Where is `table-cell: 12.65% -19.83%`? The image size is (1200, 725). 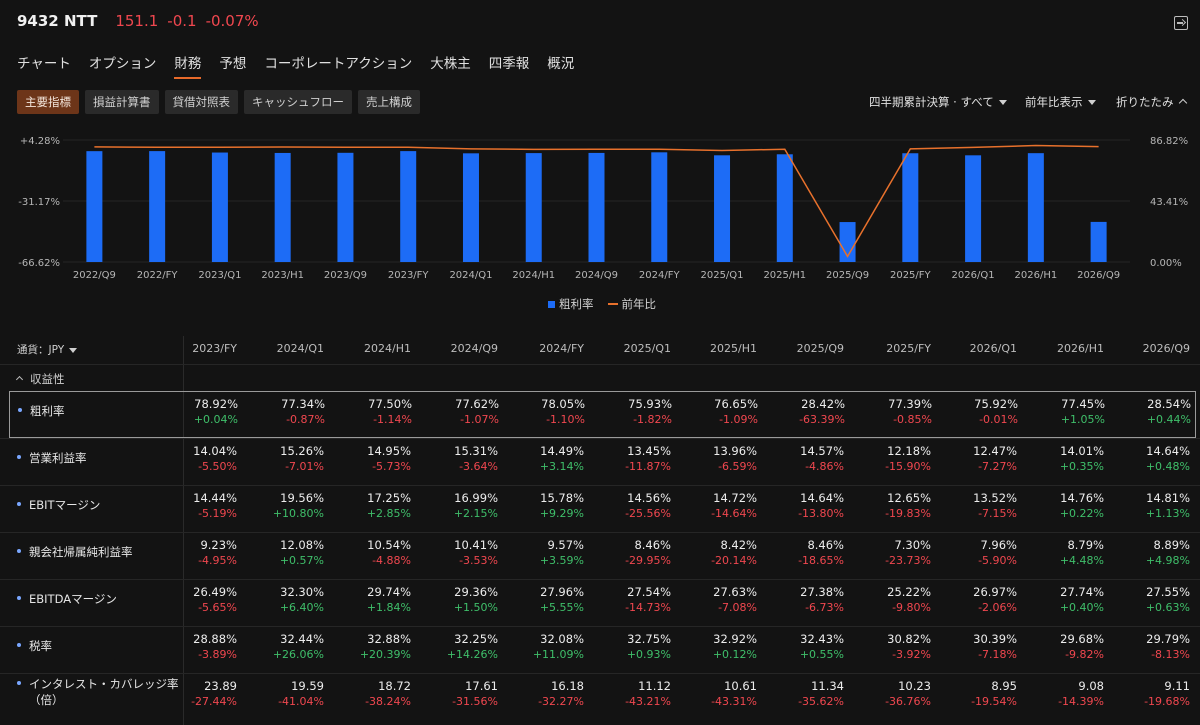 table-cell: 12.65% -19.83% is located at coordinates (891, 506).